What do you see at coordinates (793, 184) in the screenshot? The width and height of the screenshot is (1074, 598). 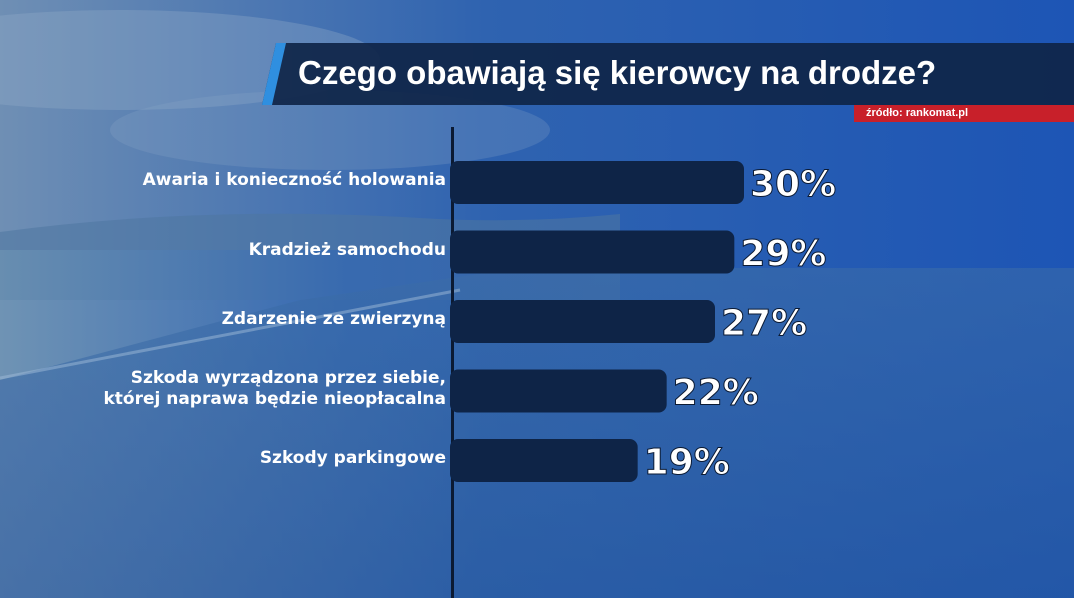 I see `value-label-1: 30%` at bounding box center [793, 184].